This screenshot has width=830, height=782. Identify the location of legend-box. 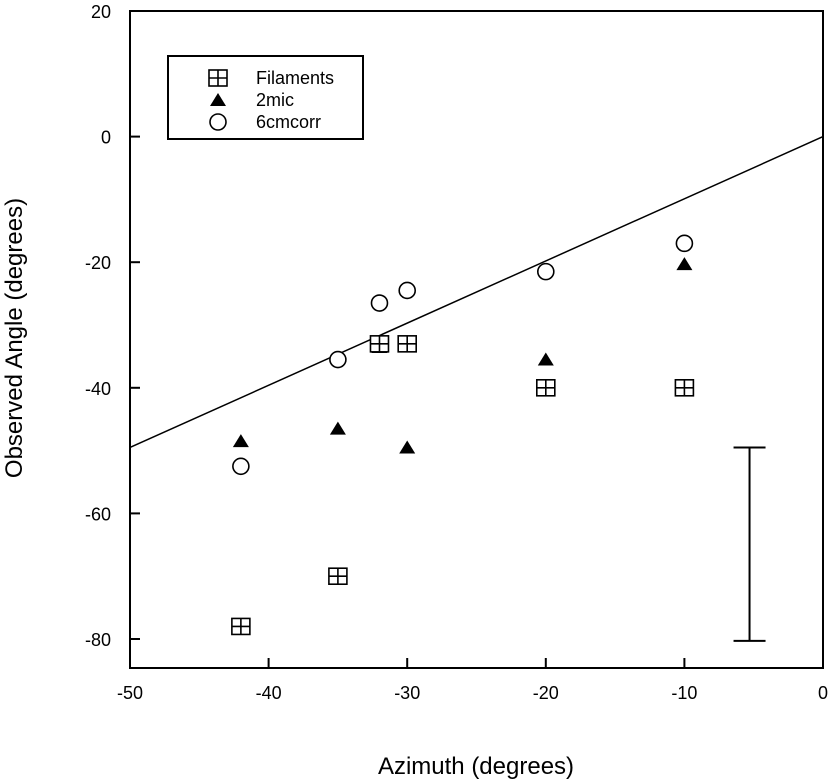
(265, 97).